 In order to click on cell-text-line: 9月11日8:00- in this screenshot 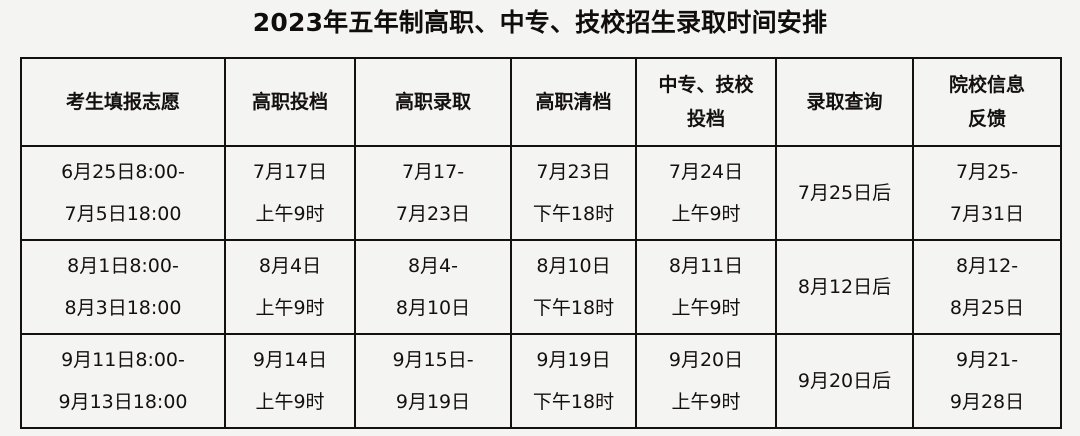, I will do `click(123, 360)`.